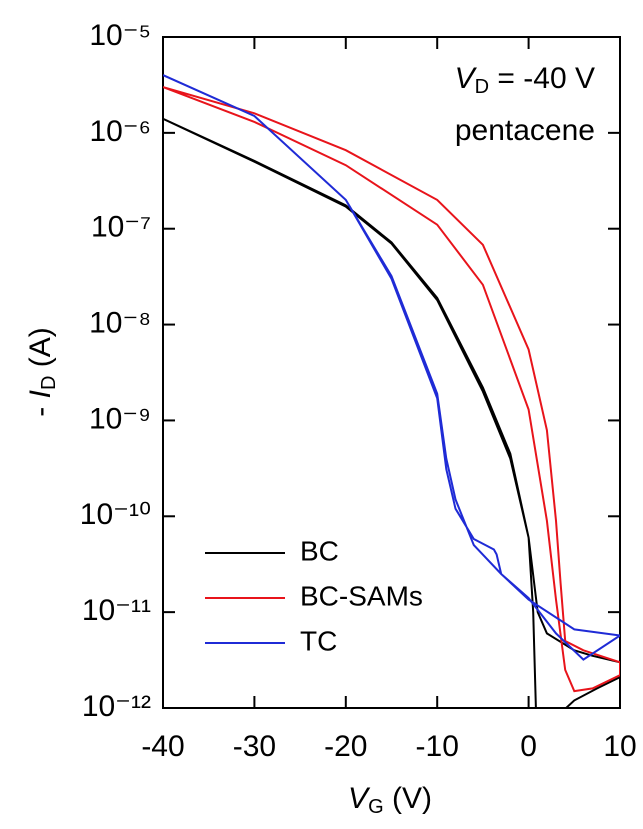  I want to click on x-label-sub: G, so click(376, 807).